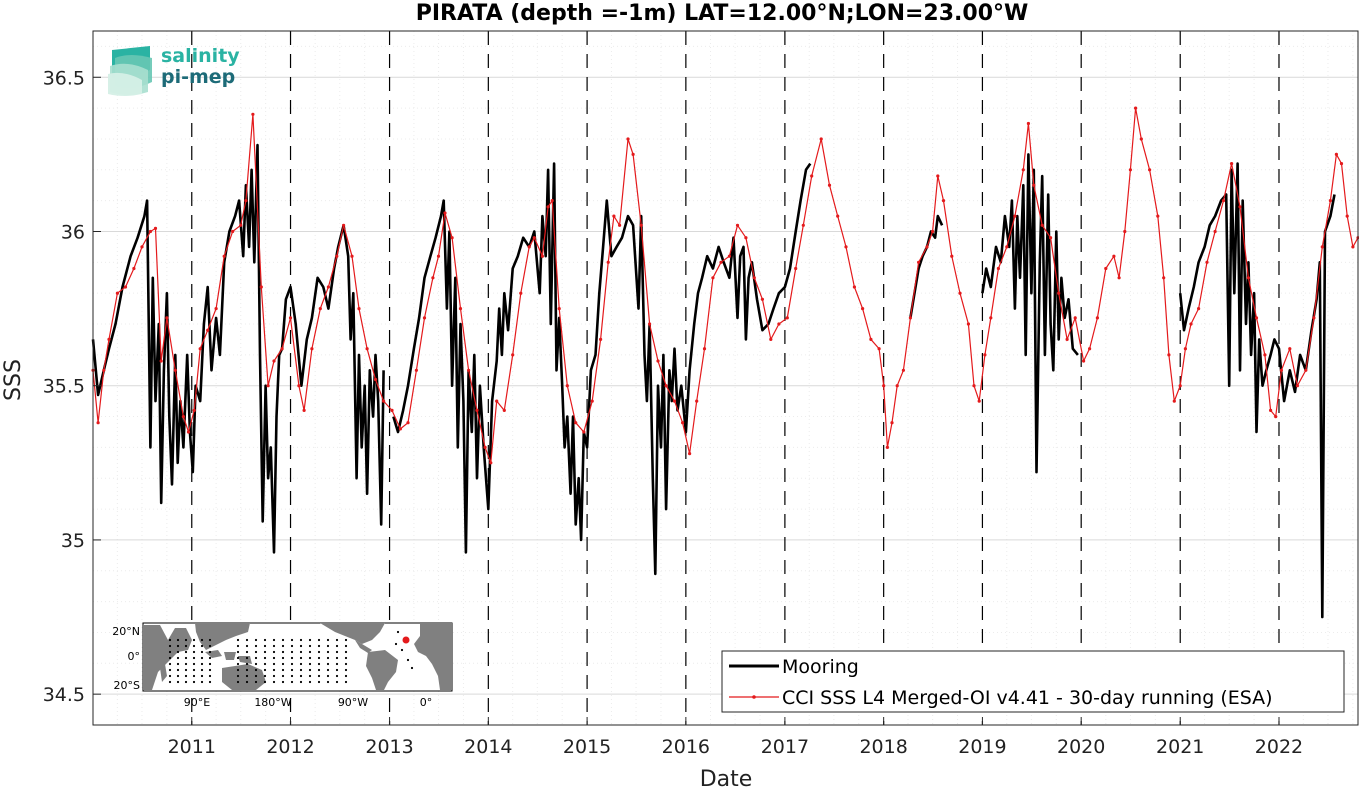 This screenshot has width=1359, height=790. I want to click on x-tick-label: 2013, so click(389, 747).